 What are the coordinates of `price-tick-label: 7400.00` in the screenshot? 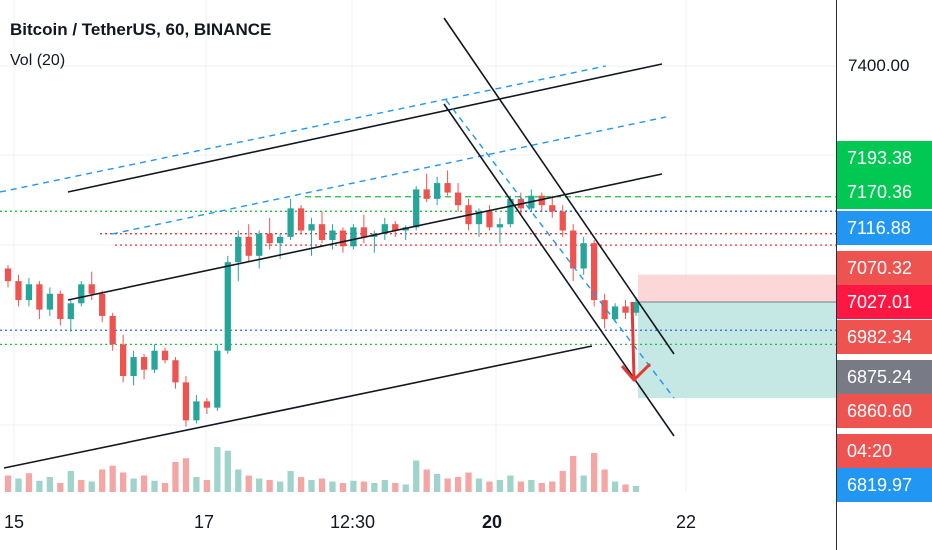 It's located at (879, 65).